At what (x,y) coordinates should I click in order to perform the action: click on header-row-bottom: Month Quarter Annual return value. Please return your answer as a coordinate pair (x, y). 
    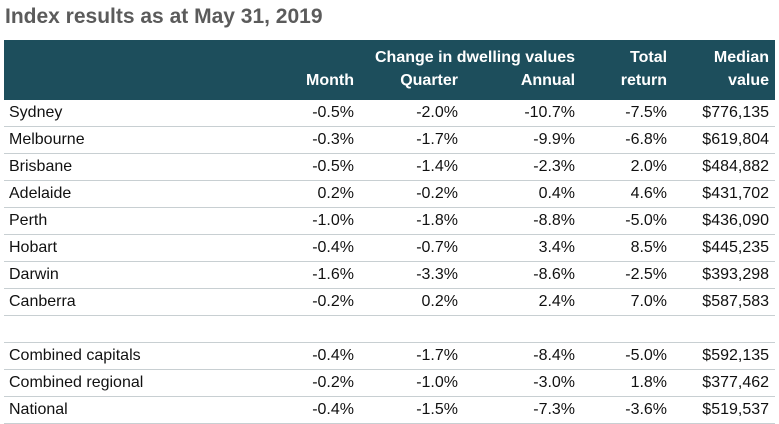
    Looking at the image, I should click on (390, 83).